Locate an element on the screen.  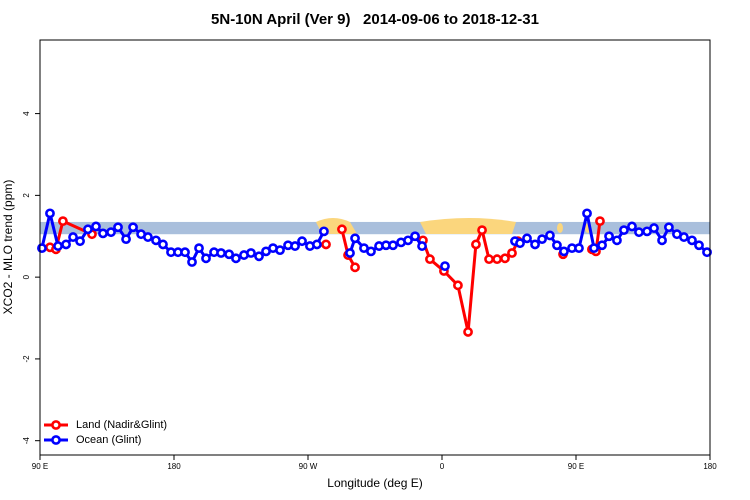
y-tick-label: 2 is located at coordinates (26, 195).